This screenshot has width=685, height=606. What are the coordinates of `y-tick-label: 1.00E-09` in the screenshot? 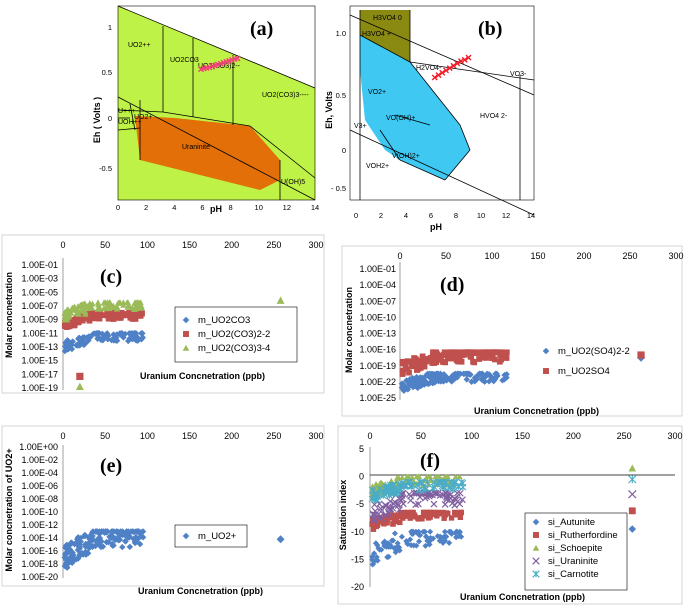 It's located at (39, 320).